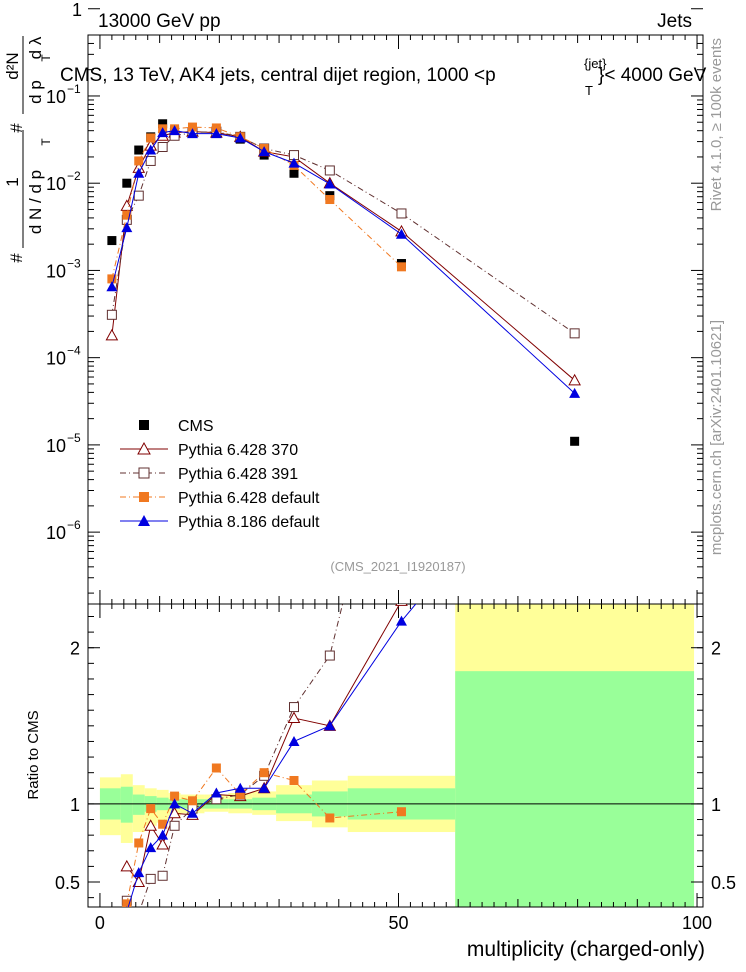 This screenshot has height=972, width=746. Describe the element at coordinates (74, 351) in the screenshot. I see `y-tick-exponent: −4` at that location.